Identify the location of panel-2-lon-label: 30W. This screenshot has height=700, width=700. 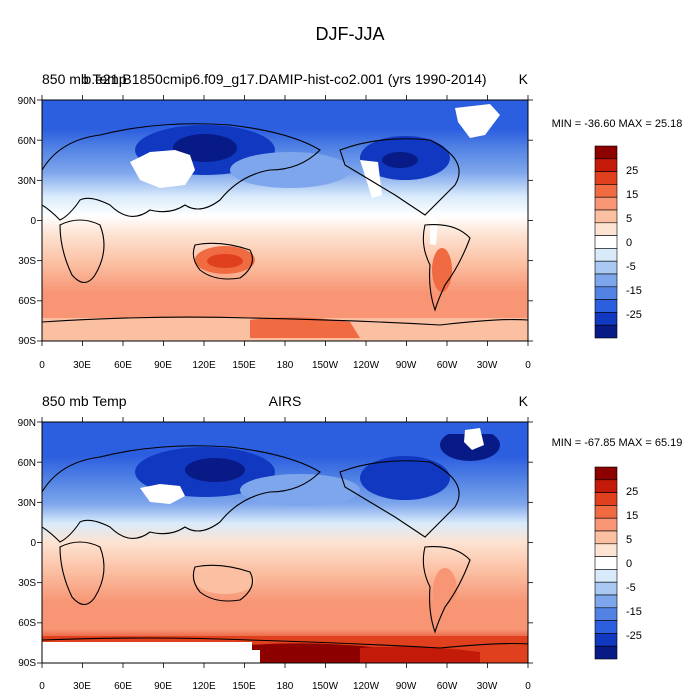
(487, 686).